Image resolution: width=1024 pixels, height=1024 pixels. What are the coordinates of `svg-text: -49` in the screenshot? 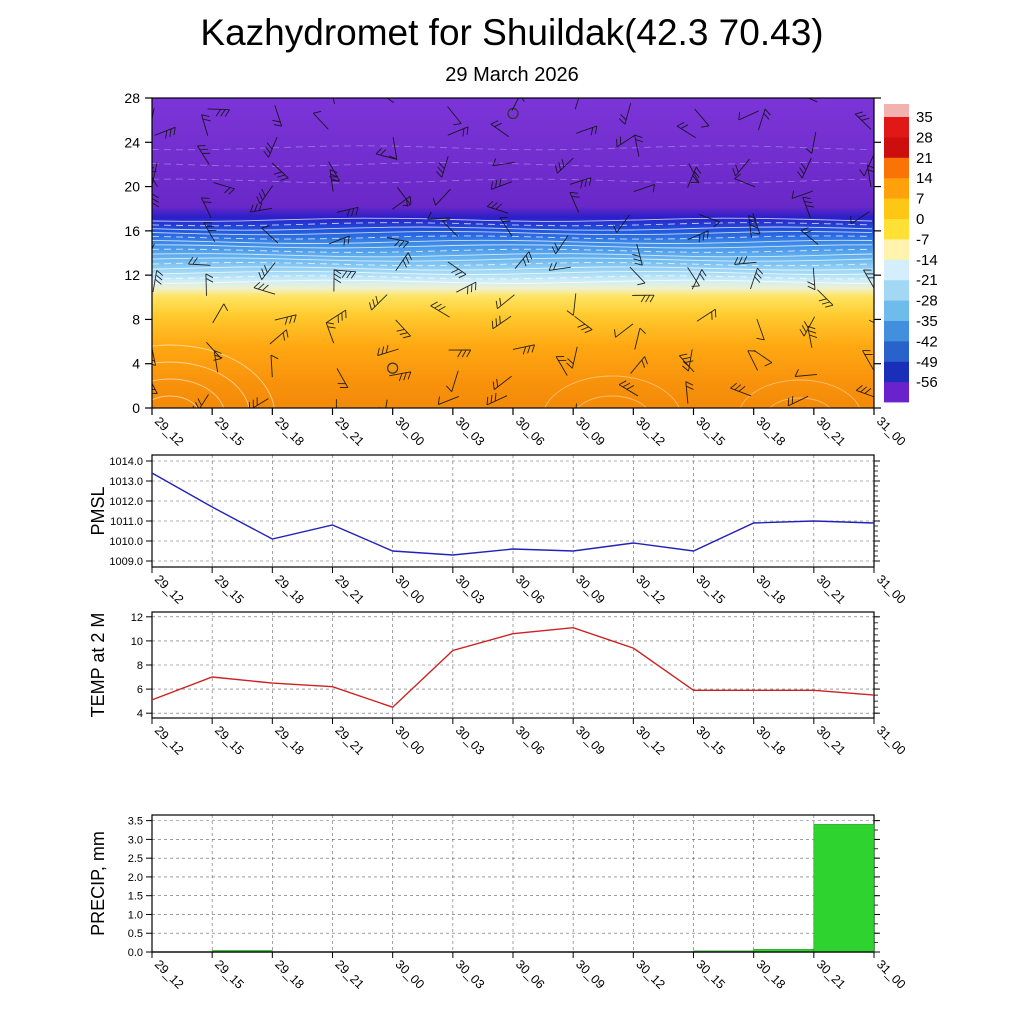 It's located at (927, 362).